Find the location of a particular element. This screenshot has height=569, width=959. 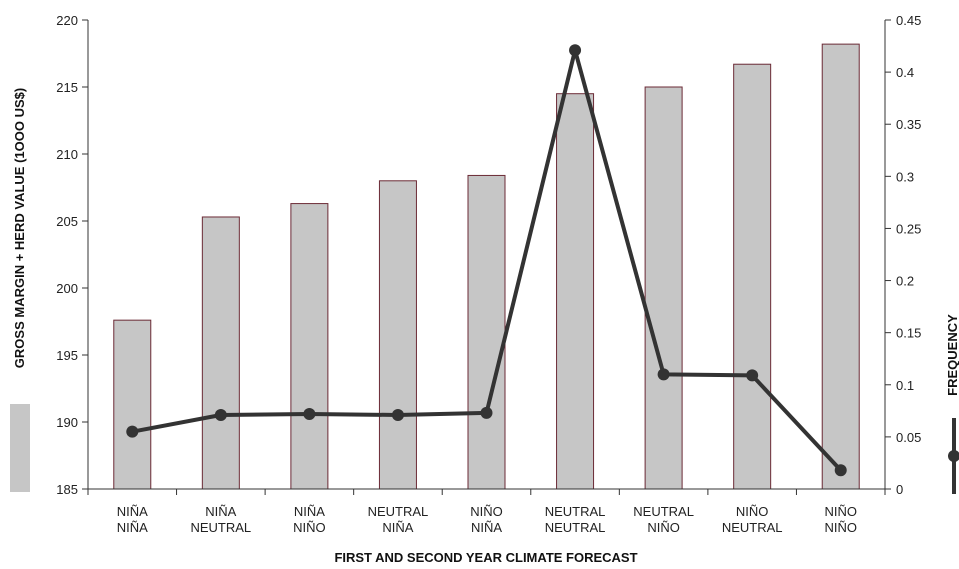

legend-line-swatch is located at coordinates (953, 456).